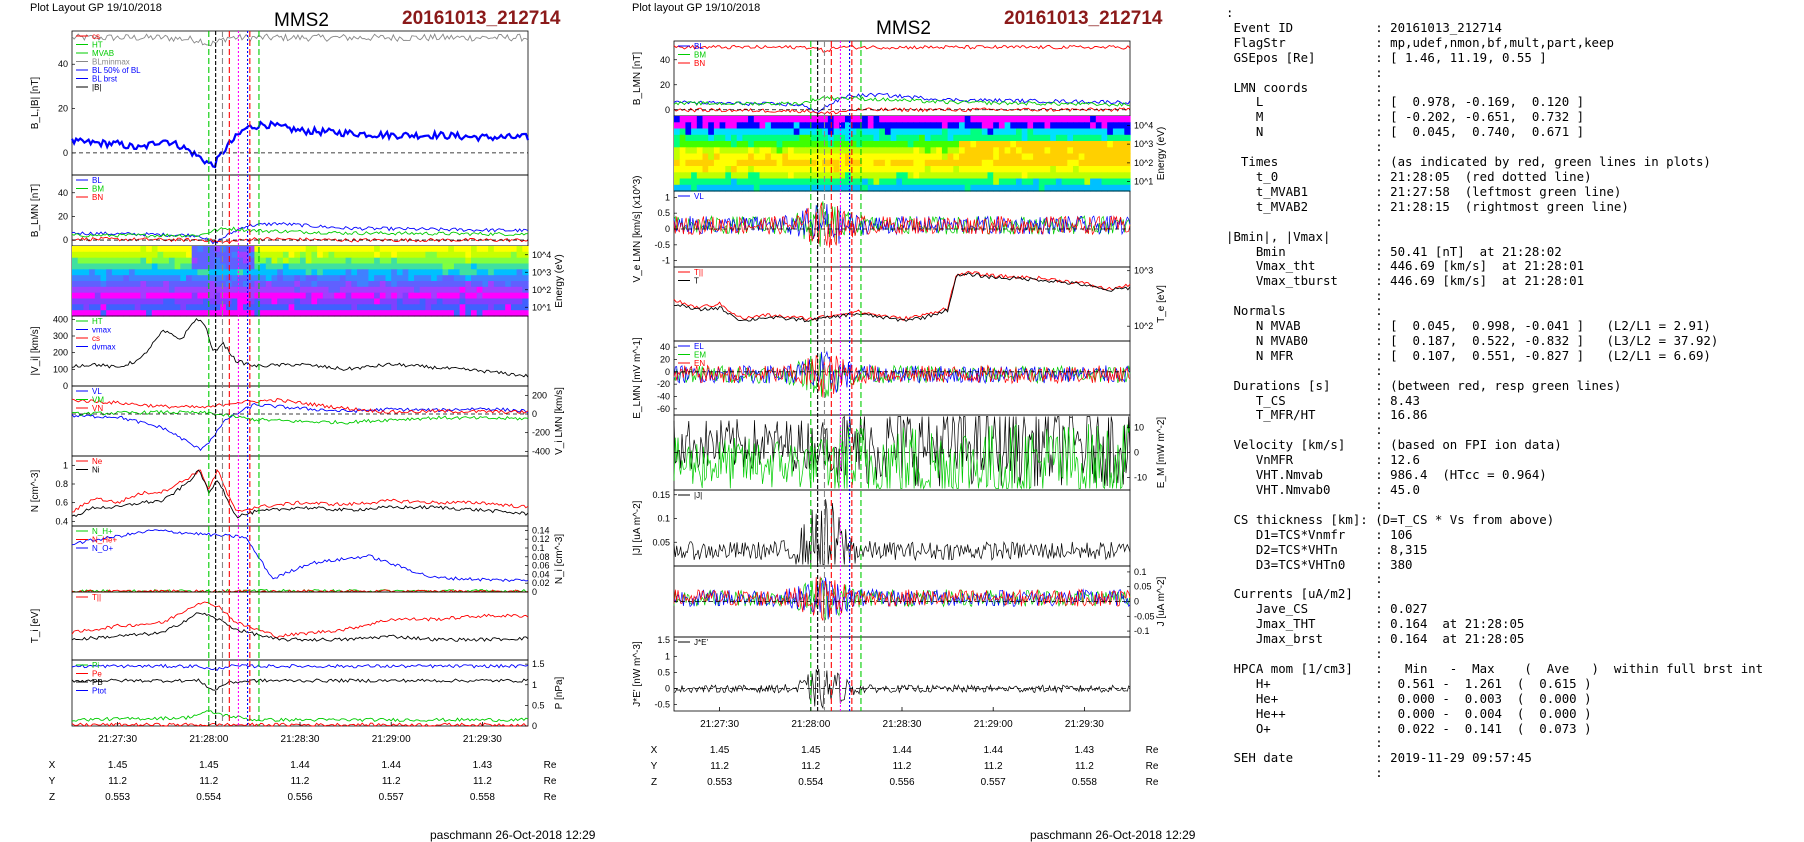 This screenshot has height=842, width=1804. I want to click on y-tick-label: 10^3, so click(1143, 271).